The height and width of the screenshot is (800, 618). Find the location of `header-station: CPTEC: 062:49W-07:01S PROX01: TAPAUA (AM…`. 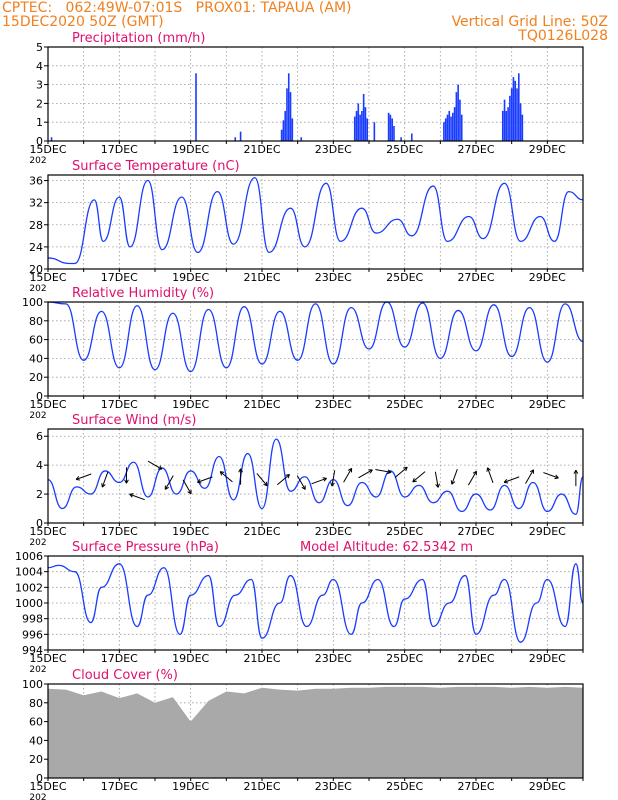

header-station: CPTEC: 062:49W-07:01S PROX01: TAPAUA (AM… is located at coordinates (177, 8).